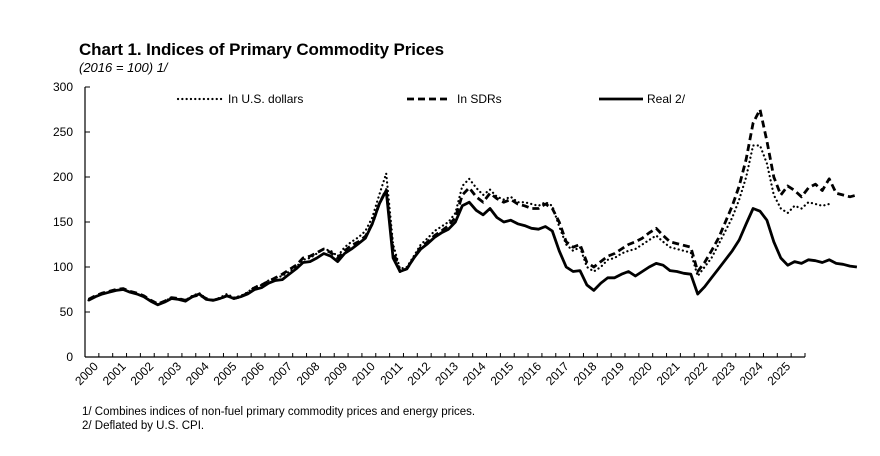 Image resolution: width=880 pixels, height=456 pixels. What do you see at coordinates (265, 99) in the screenshot?
I see `legend-label: In U.S. dollars` at bounding box center [265, 99].